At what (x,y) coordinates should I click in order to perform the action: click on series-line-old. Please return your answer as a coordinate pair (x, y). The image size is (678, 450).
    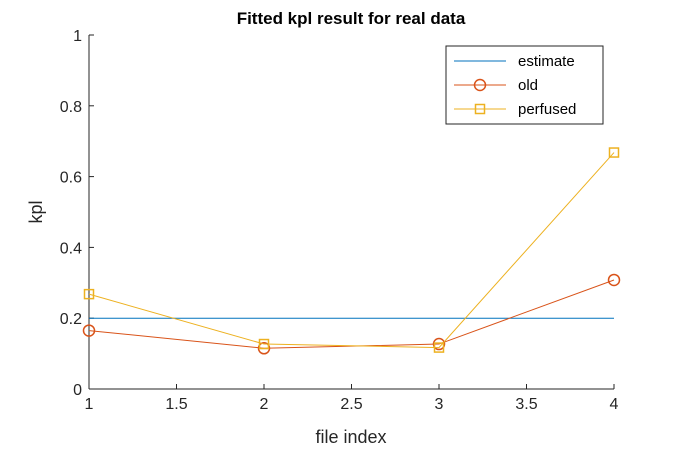
    Looking at the image, I should click on (351, 314).